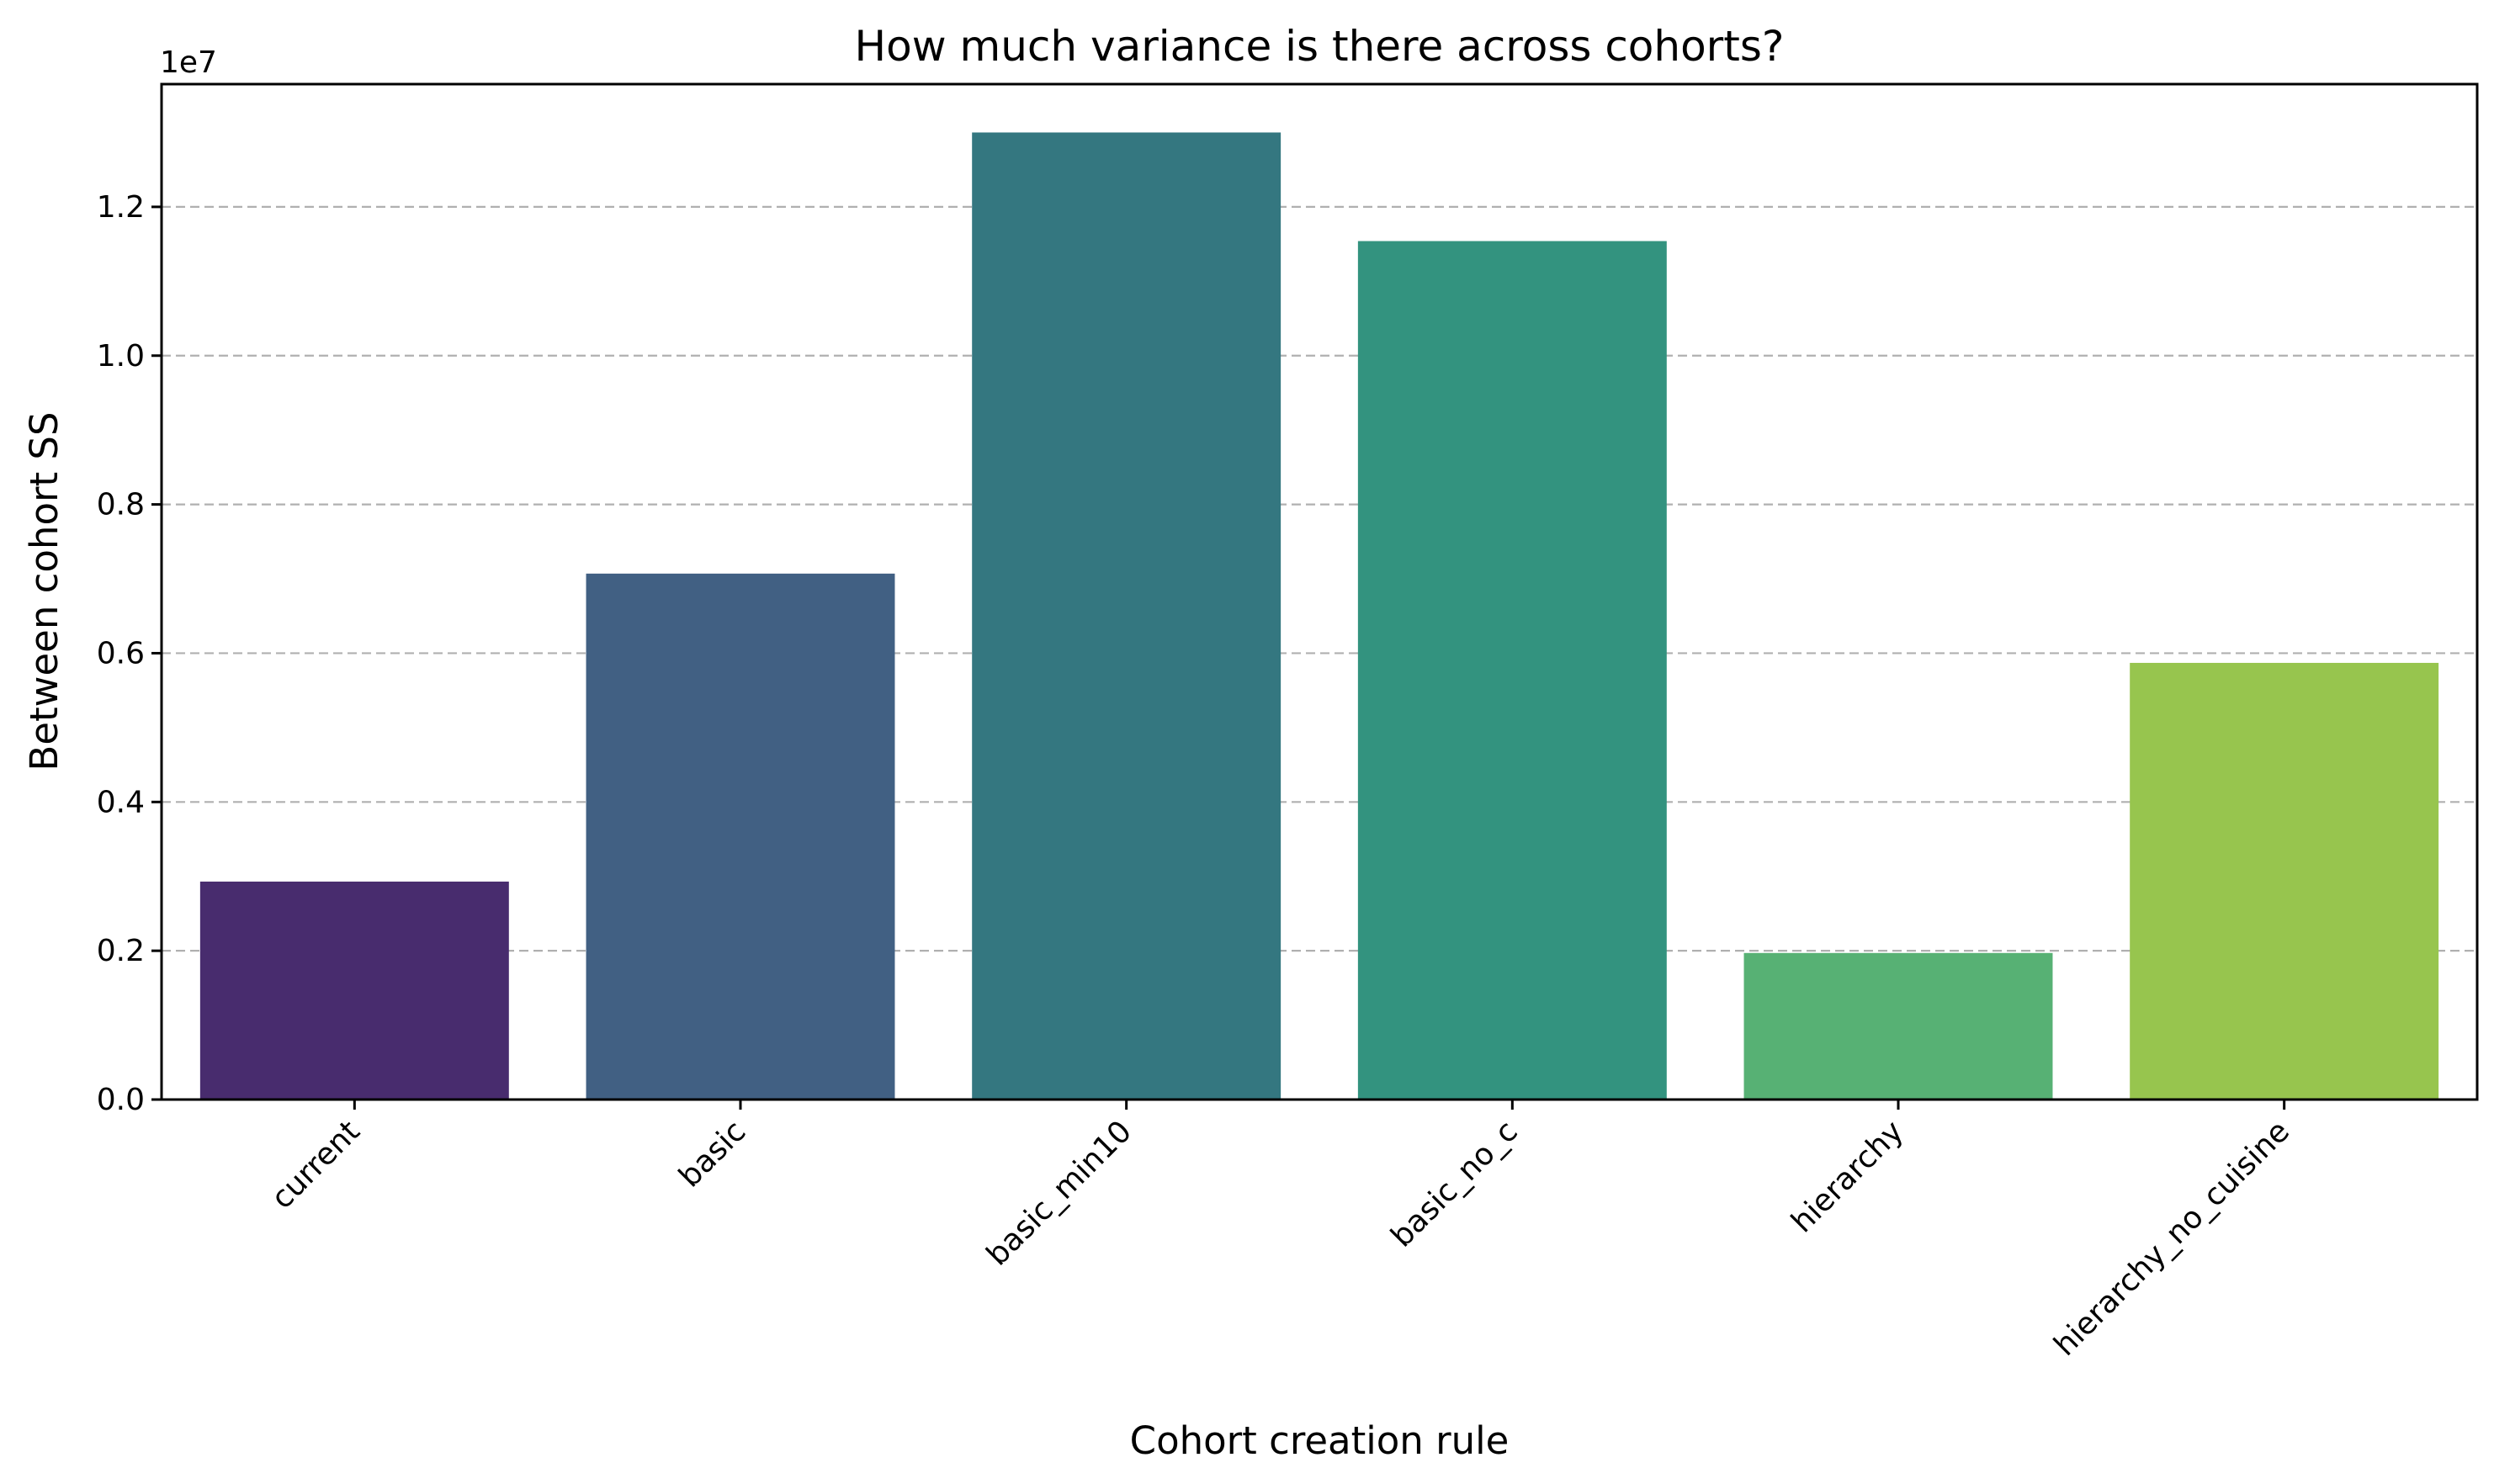 This screenshot has height=1484, width=2494. I want to click on x-tick-label: hierarchy_no_cuisine, so click(2172, 1238).